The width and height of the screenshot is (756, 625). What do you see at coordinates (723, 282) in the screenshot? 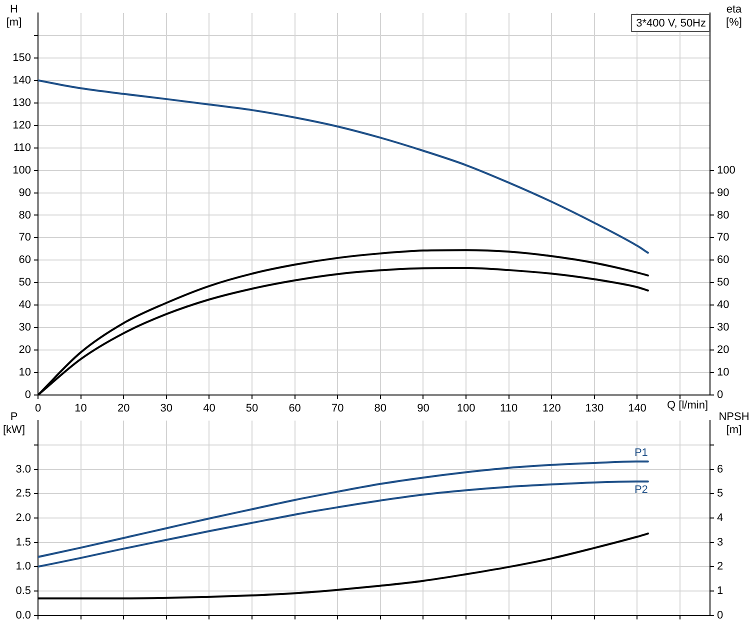
I see `y2-tick-label: 50` at bounding box center [723, 282].